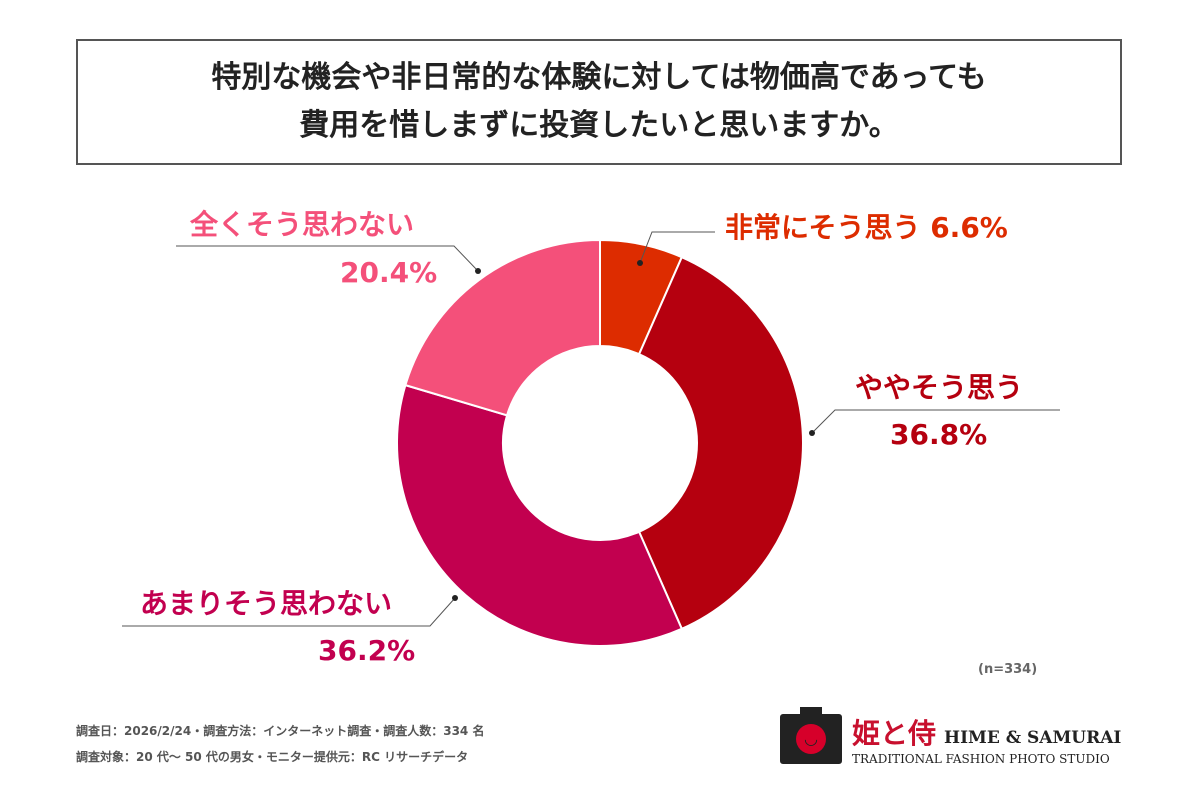  Describe the element at coordinates (599, 125) in the screenshot. I see `title-line-2: 費用を惜しまずに投資したいと思いますか。` at that location.